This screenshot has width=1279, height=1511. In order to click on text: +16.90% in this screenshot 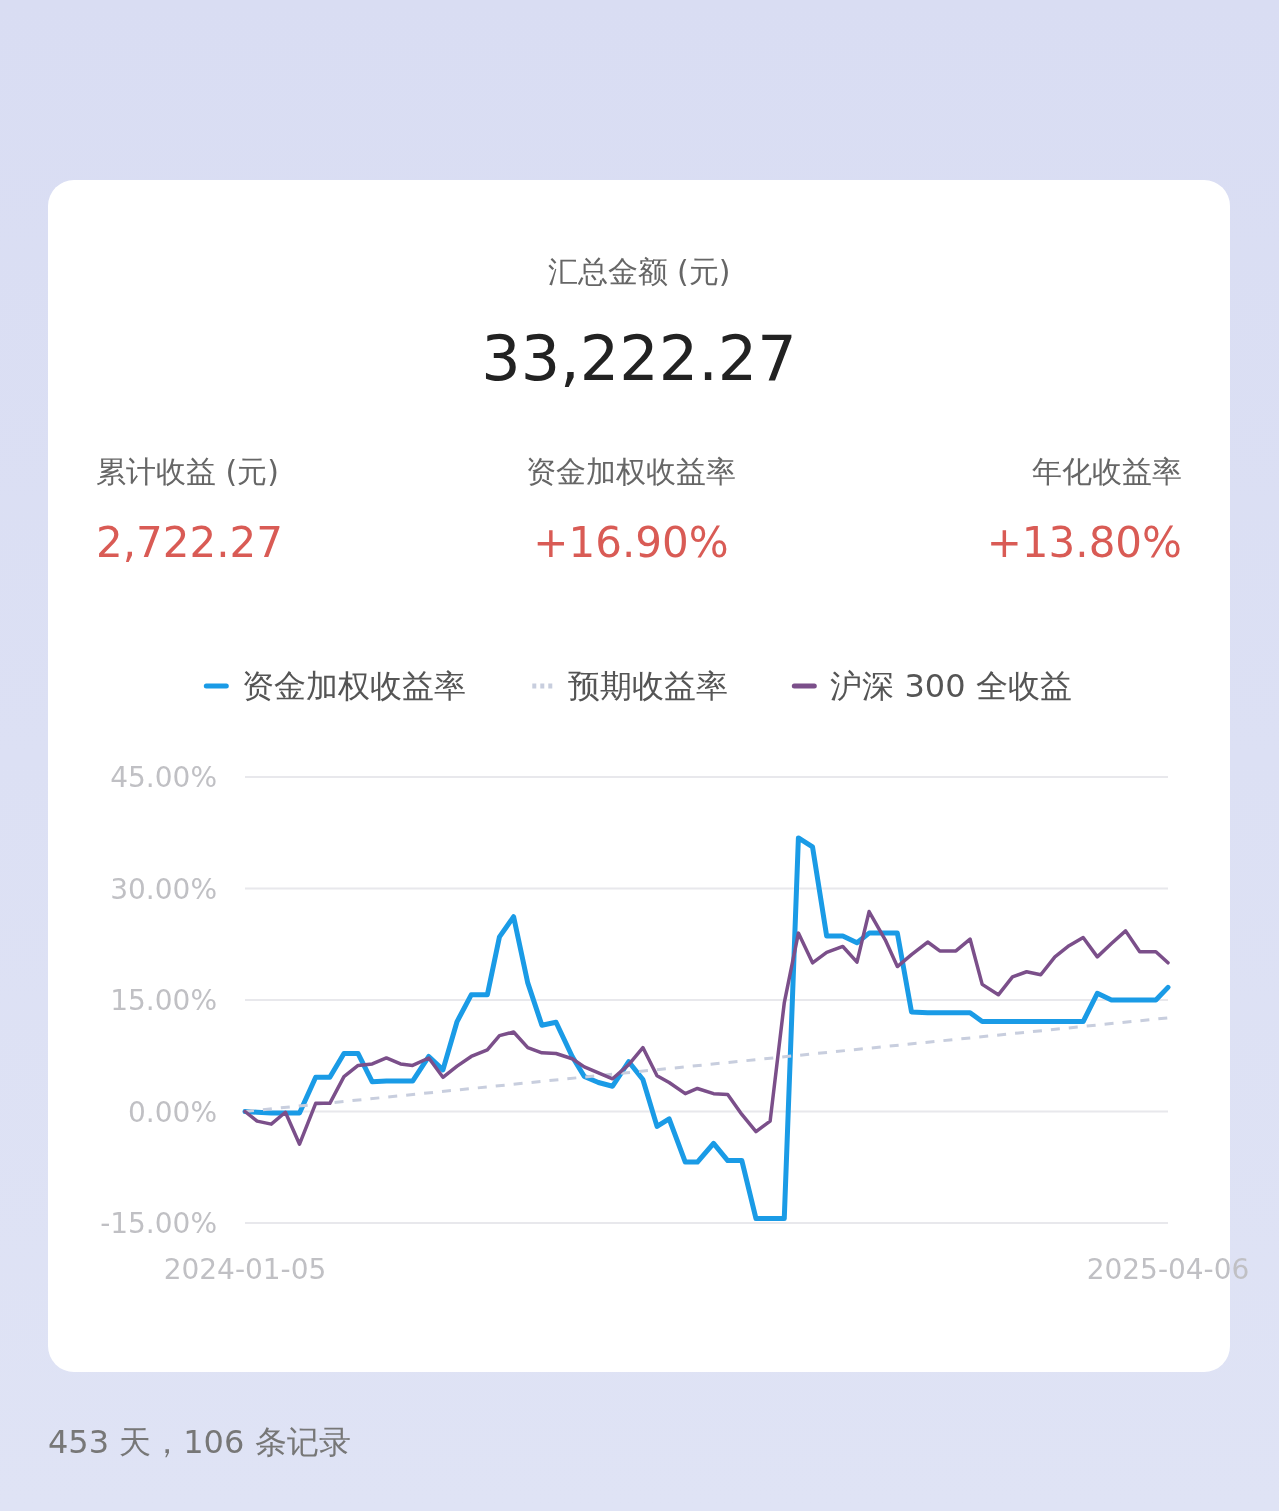, I will do `click(631, 542)`.